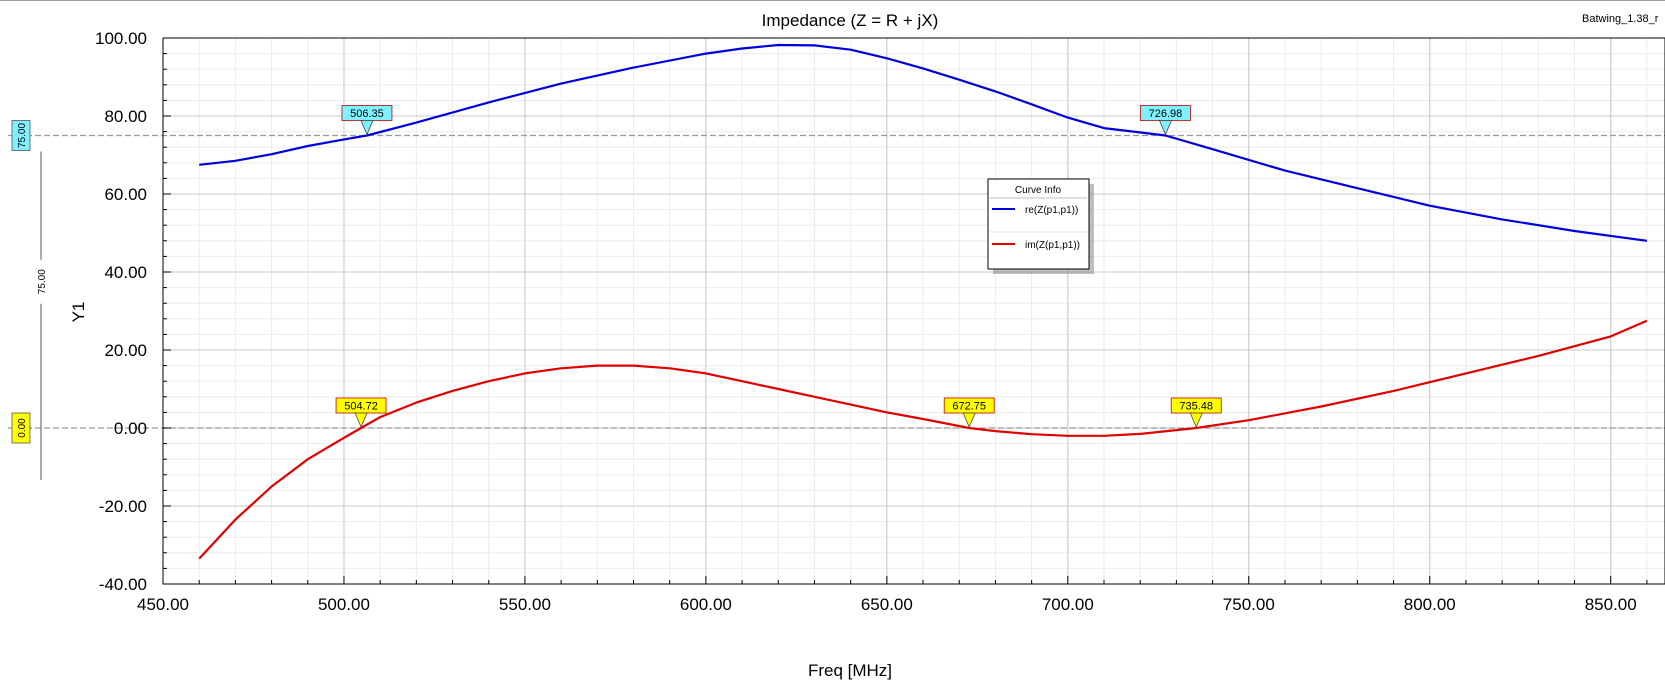  What do you see at coordinates (887, 604) in the screenshot?
I see `x-tick-label: 650.00` at bounding box center [887, 604].